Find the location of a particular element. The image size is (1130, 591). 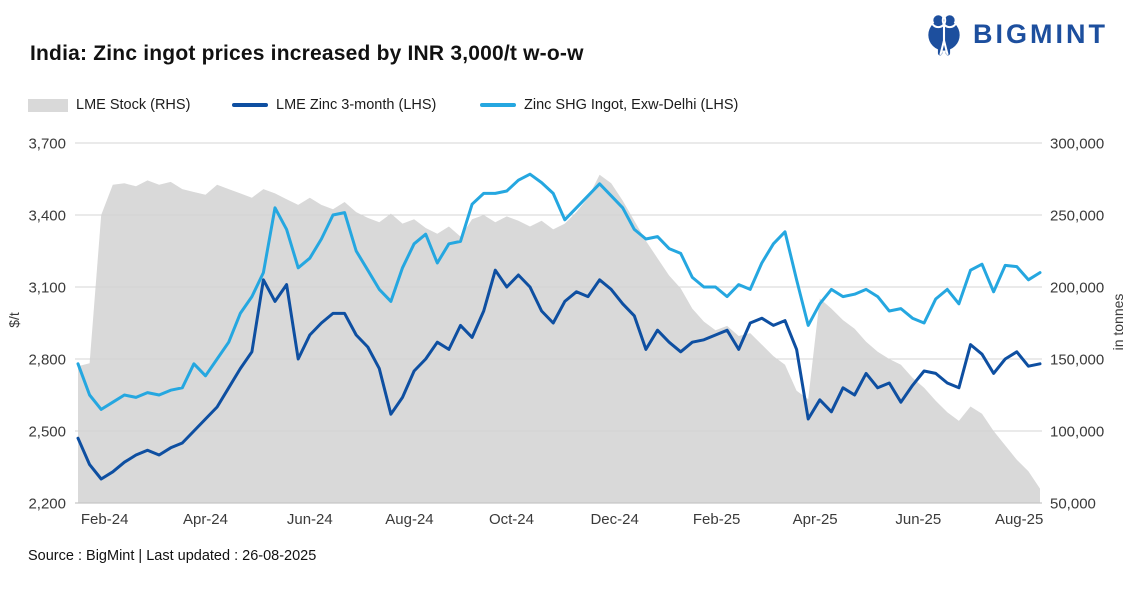

y-left-tick-label: 2,800 is located at coordinates (47, 359).